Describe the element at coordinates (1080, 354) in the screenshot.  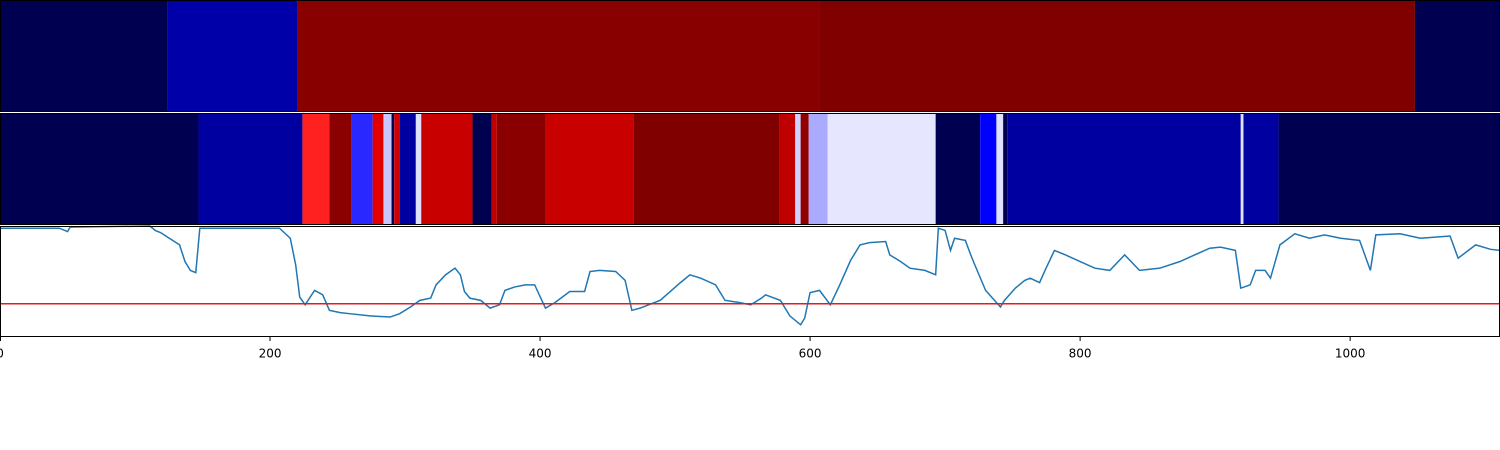
I see `x-tick-label: 800` at that location.